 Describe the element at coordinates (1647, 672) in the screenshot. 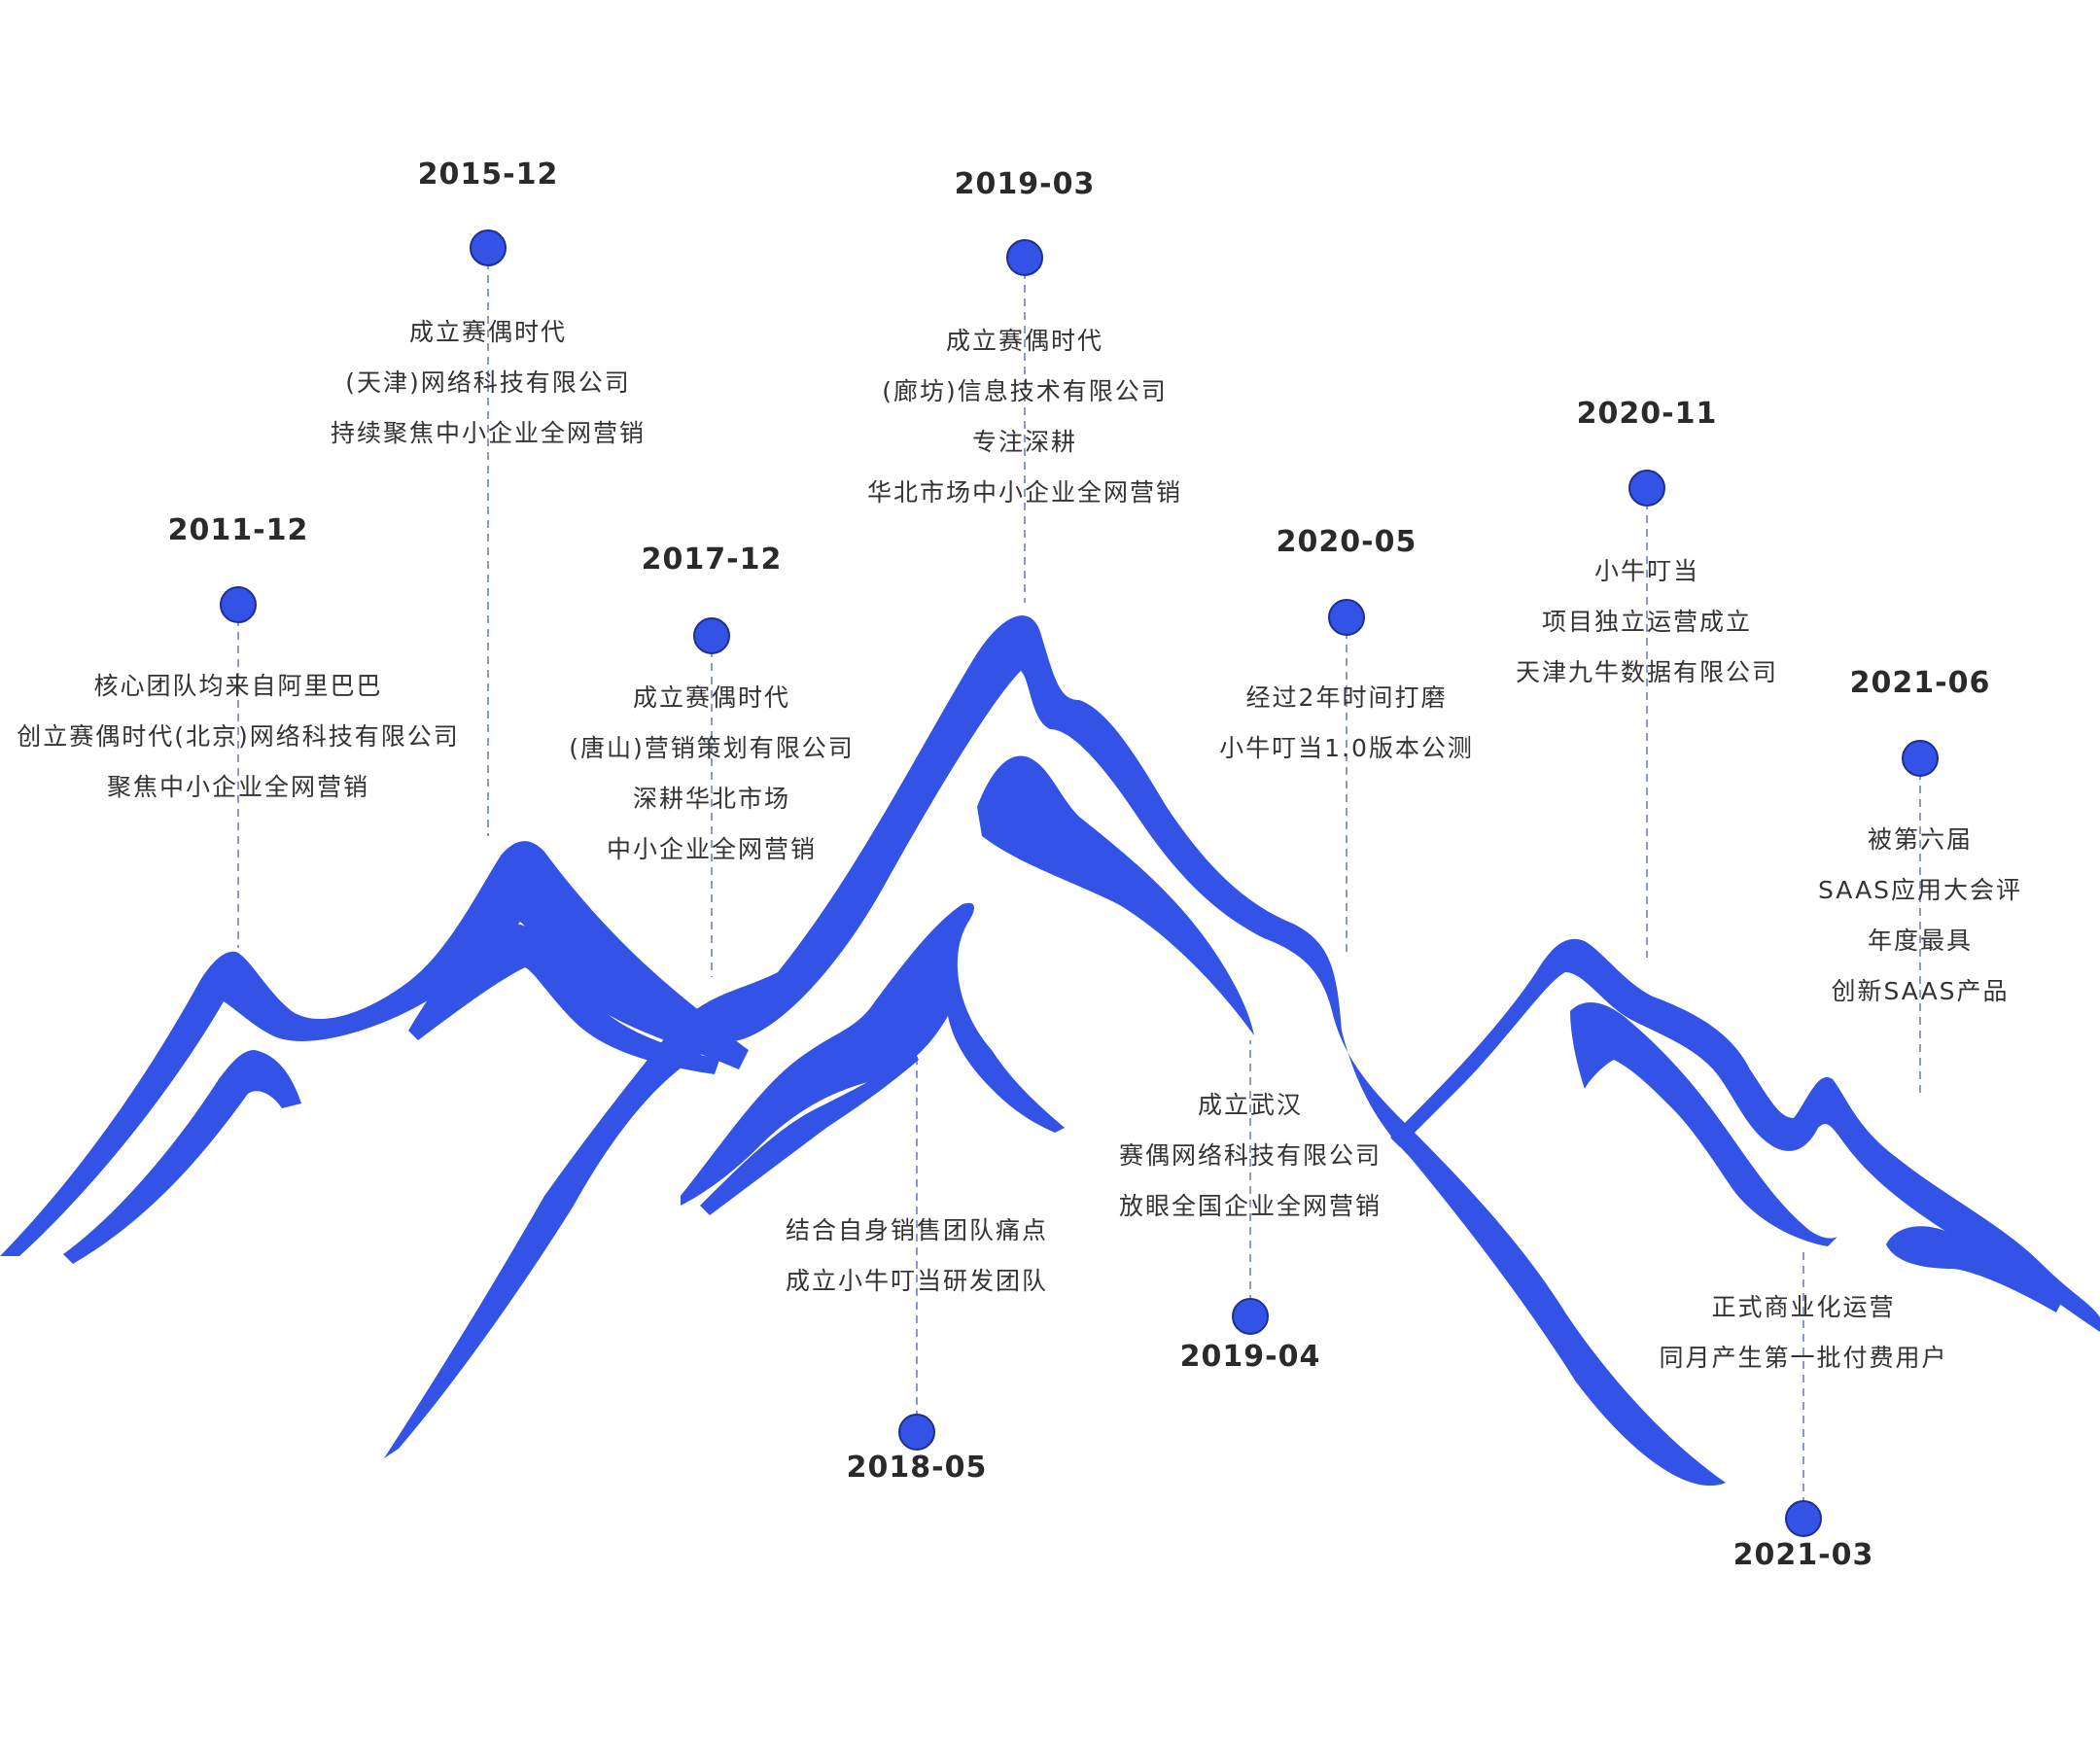

I see `event-description-line: 天津九牛数据有限公司` at that location.